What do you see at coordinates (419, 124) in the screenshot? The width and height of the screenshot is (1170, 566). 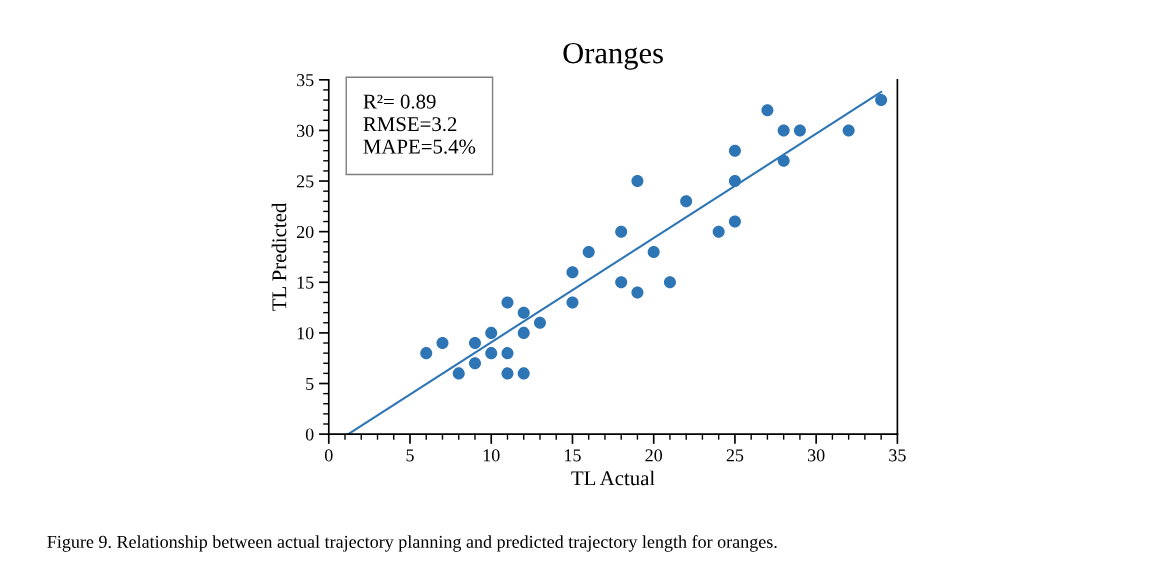 I see `annotation: R²= 0.89 RMSE=3.2 MAPE=5.4%` at bounding box center [419, 124].